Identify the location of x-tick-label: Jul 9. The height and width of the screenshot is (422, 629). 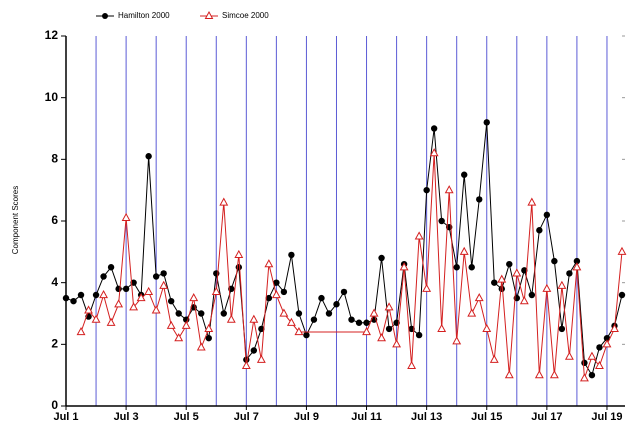
(306, 416).